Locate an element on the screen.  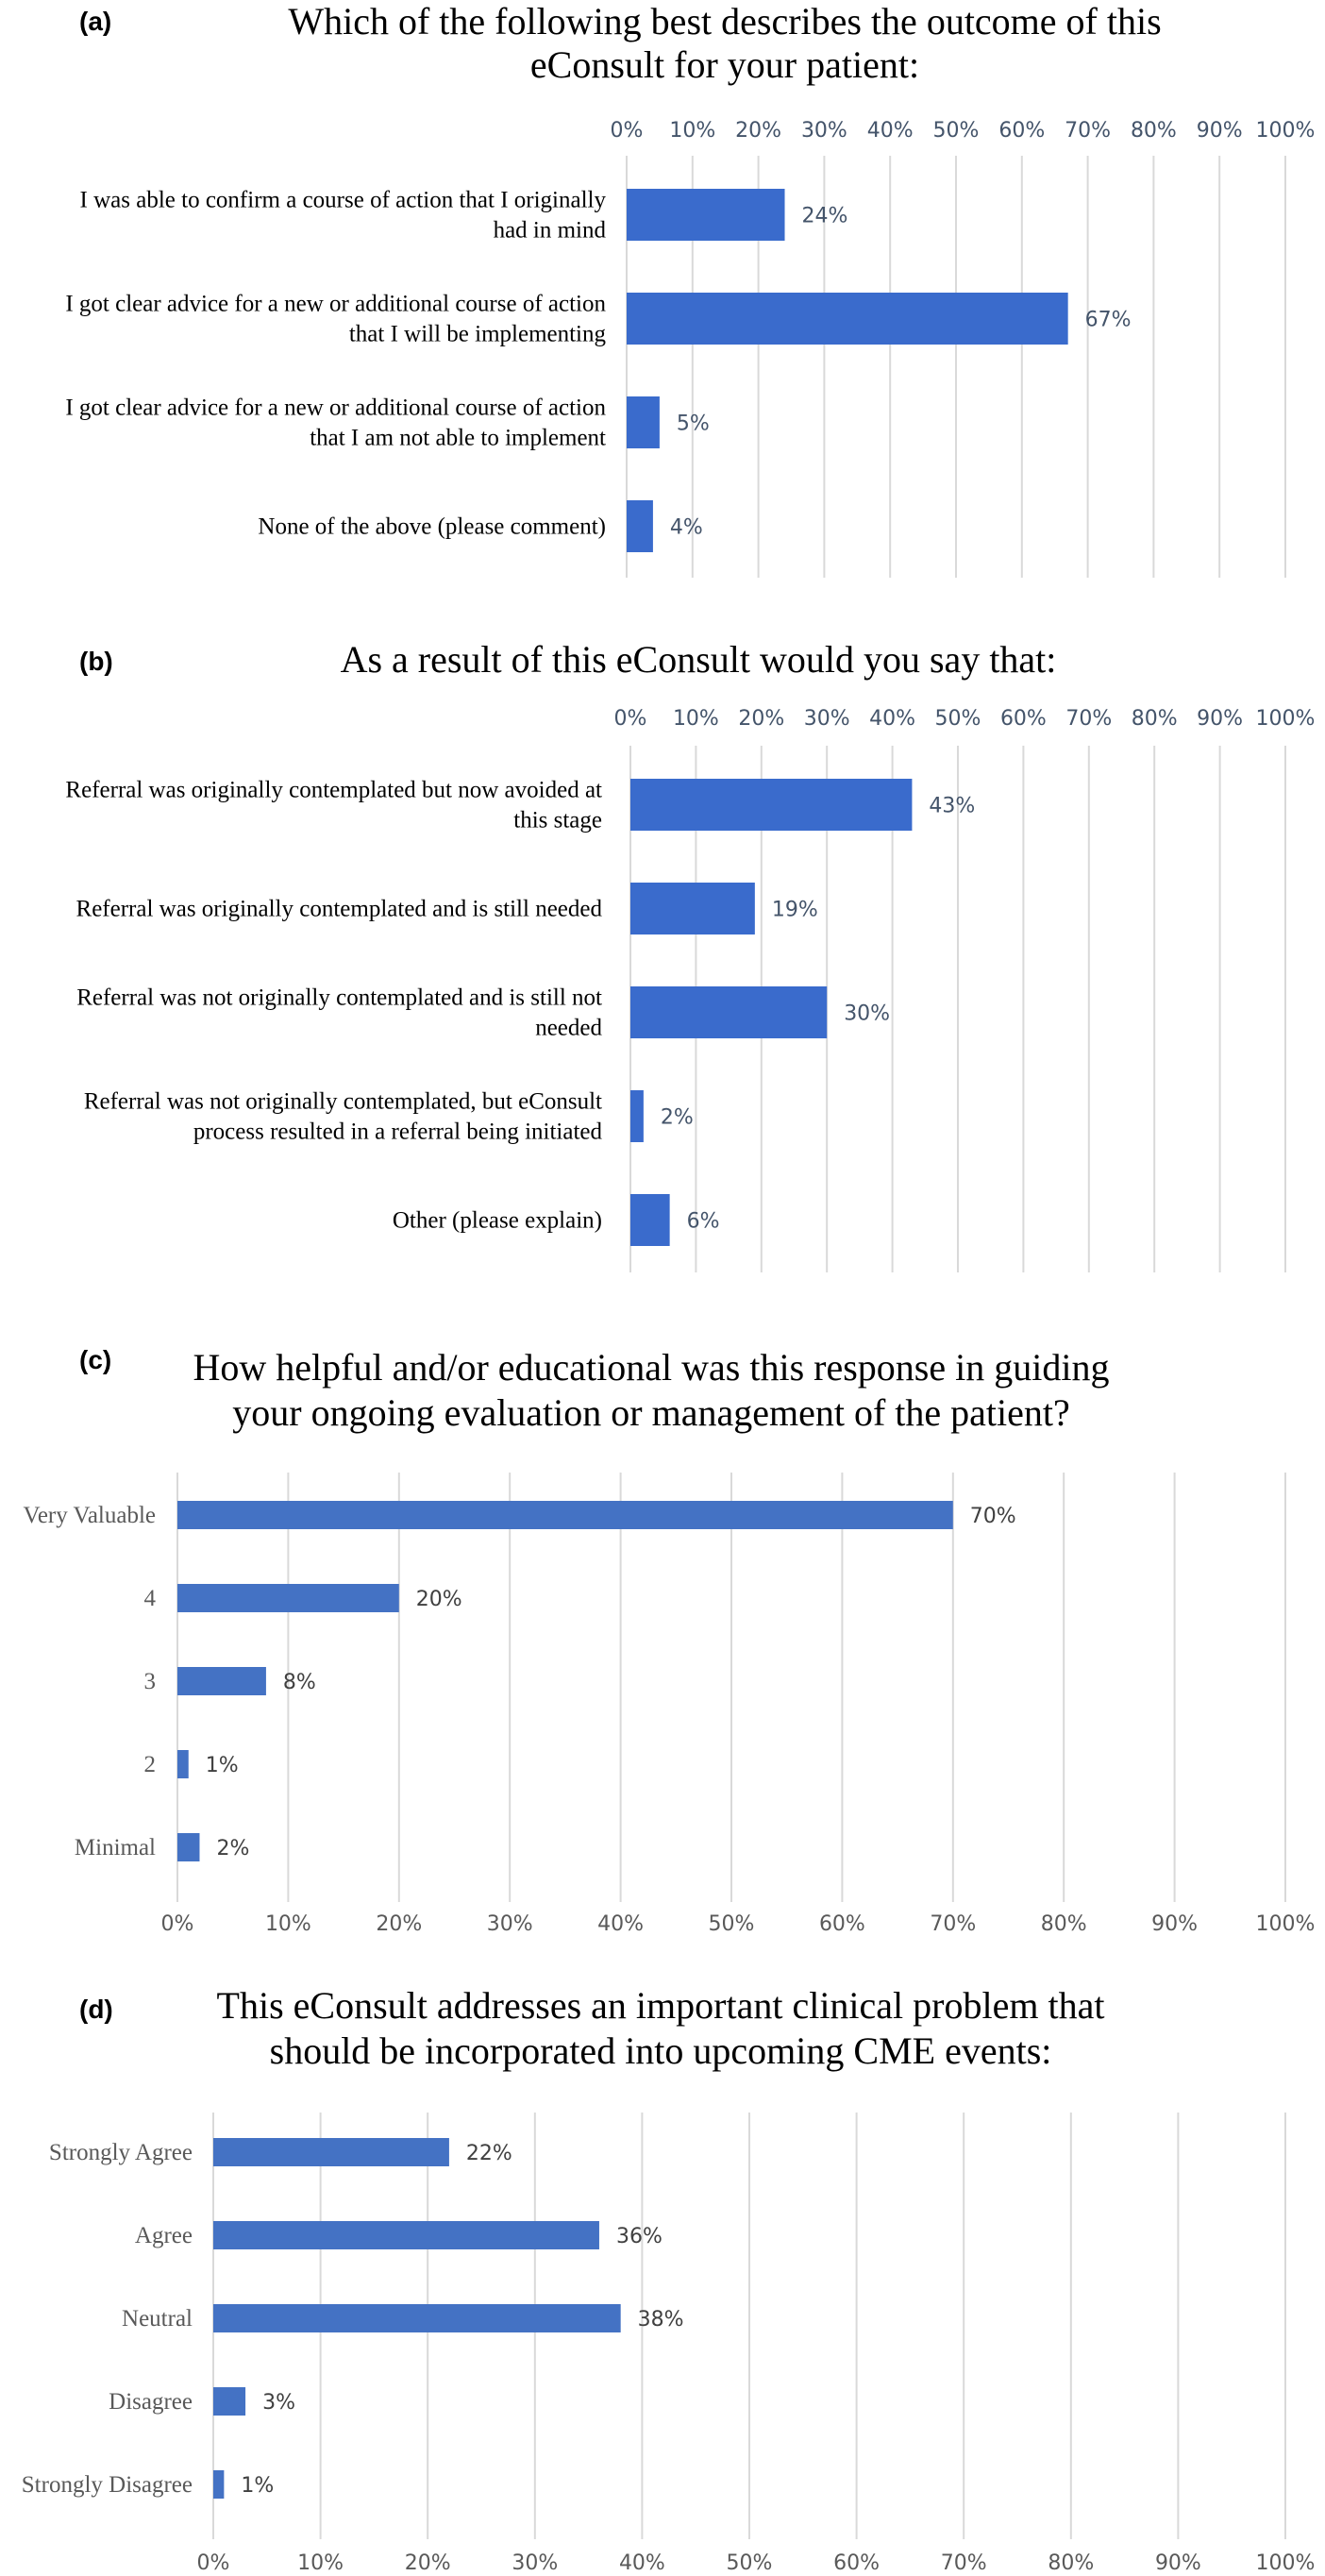
data-label: 19% is located at coordinates (795, 911).